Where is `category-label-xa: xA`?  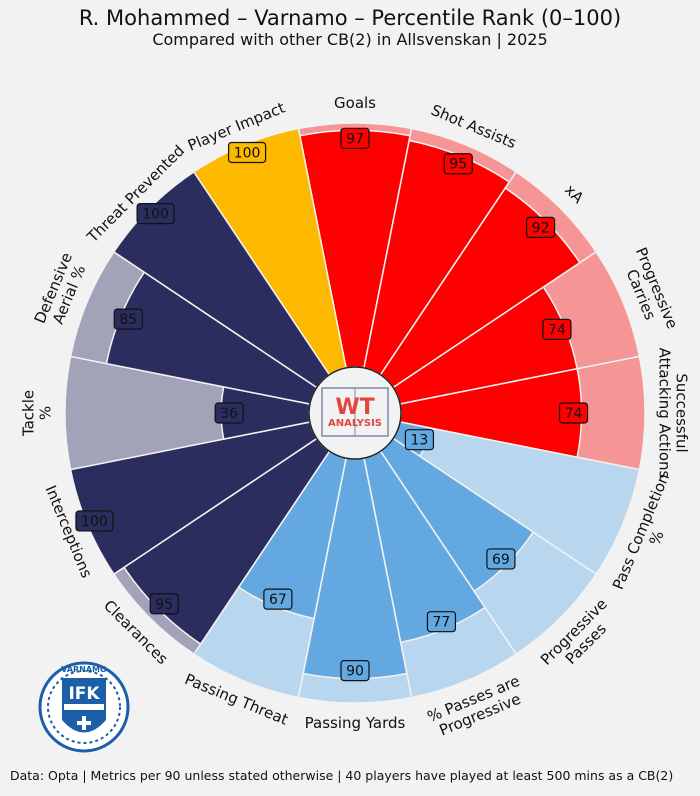 category-label-xa: xA is located at coordinates (574, 194).